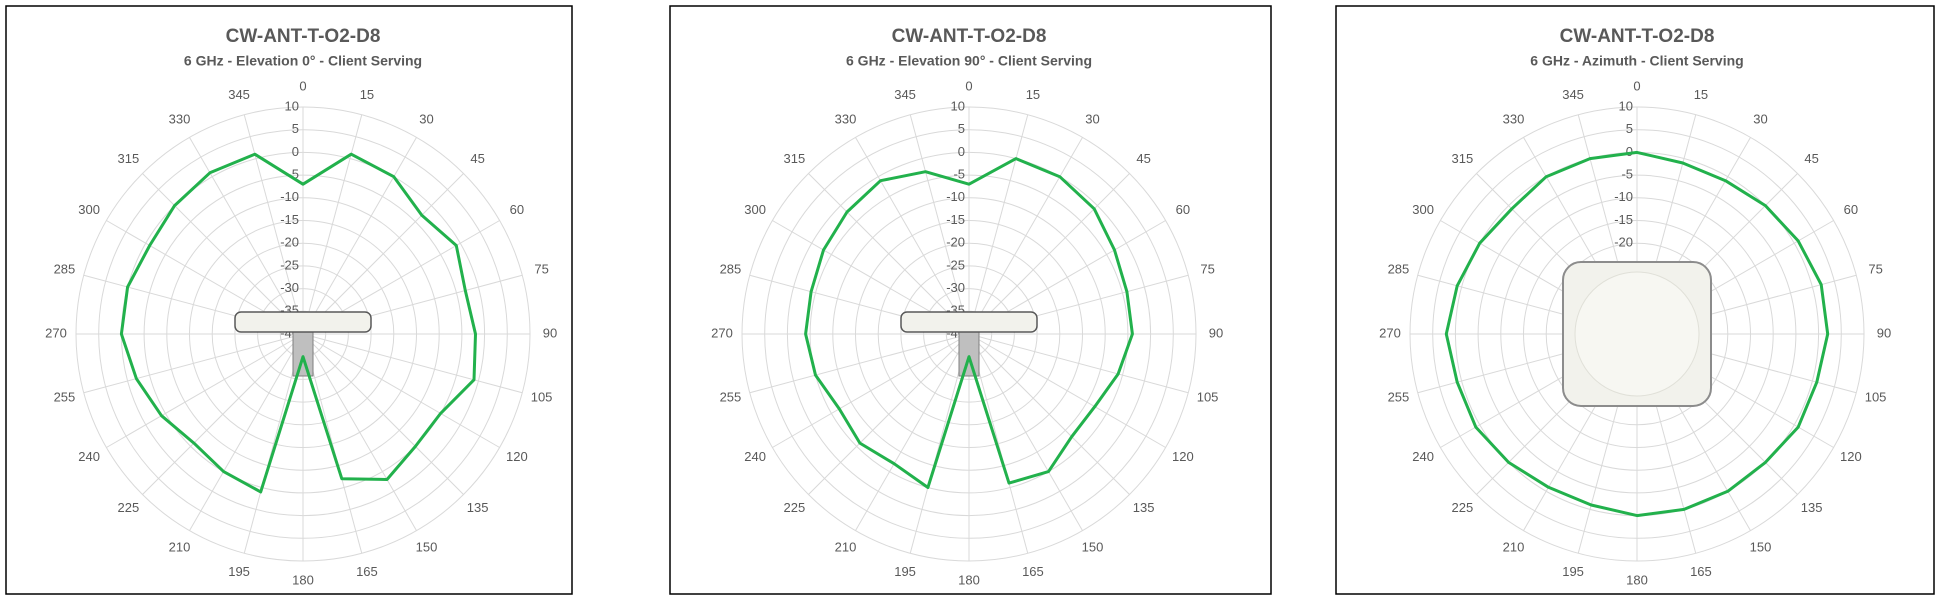 The height and width of the screenshot is (601, 1941). Describe the element at coordinates (1636, 61) in the screenshot. I see `chart-subtitle: 6 GHz - Azimuth - Client Serving` at that location.